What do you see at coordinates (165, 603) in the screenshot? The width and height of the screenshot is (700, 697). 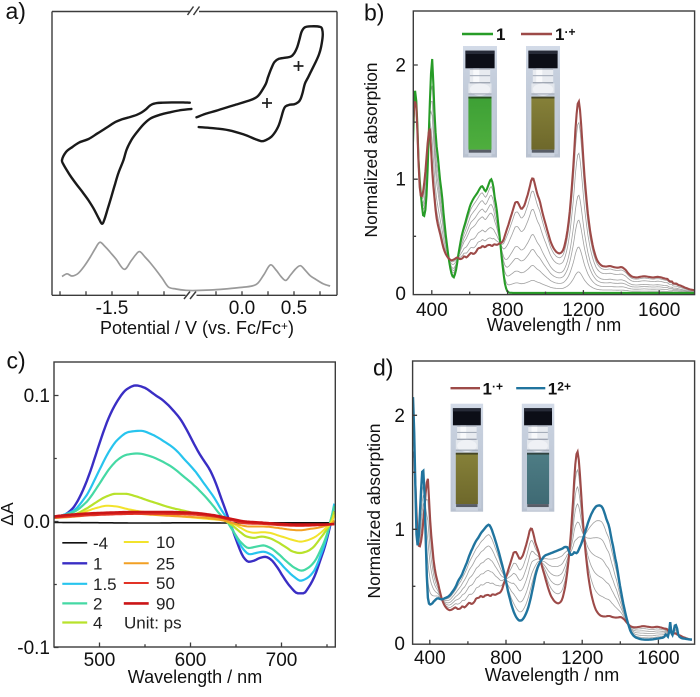 I see `svg-text: 90` at bounding box center [165, 603].